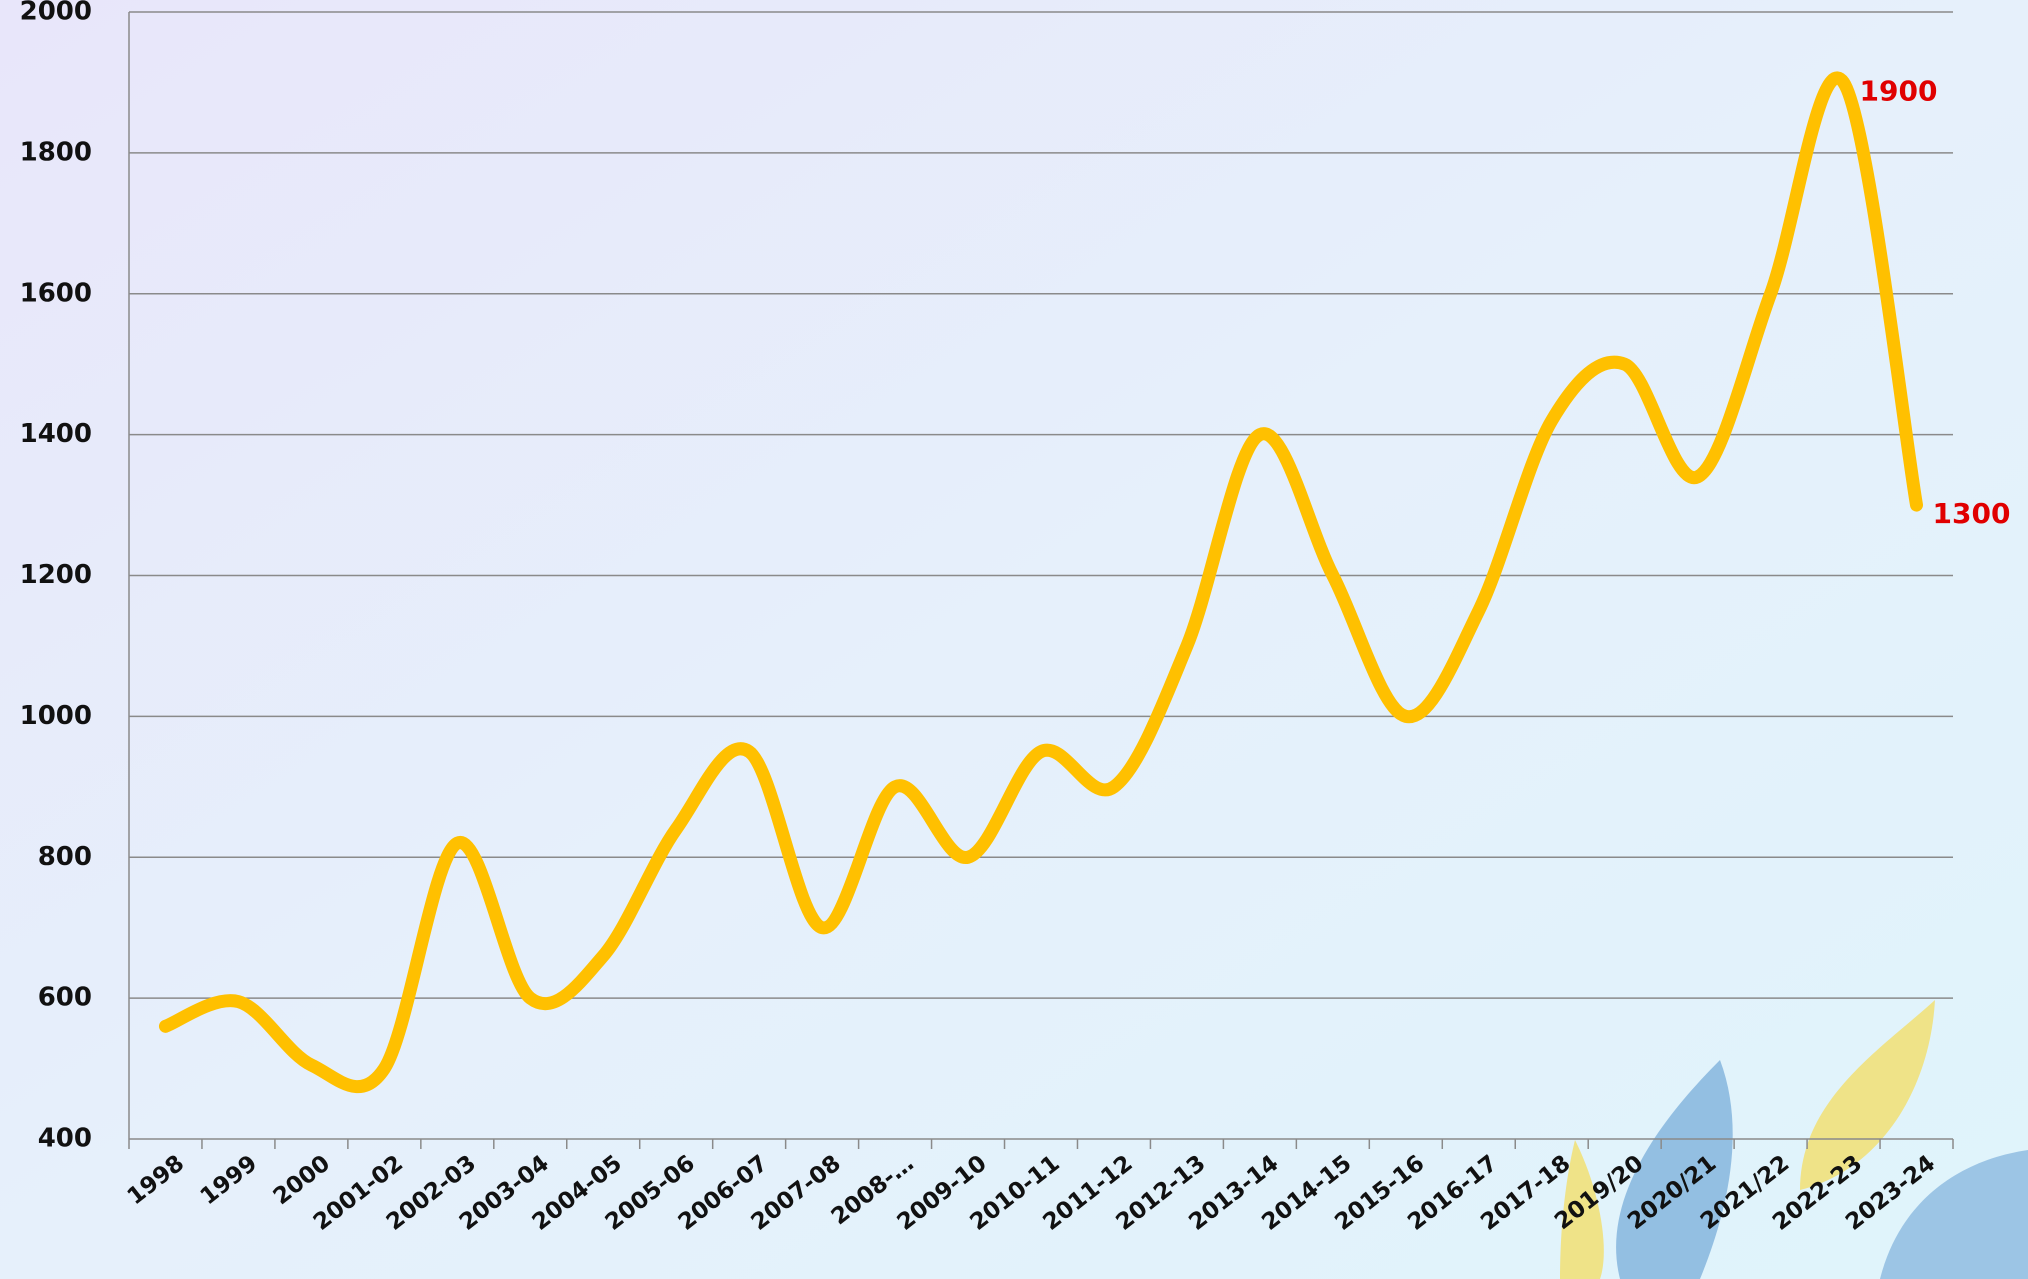 This screenshot has height=1279, width=2028. What do you see at coordinates (65, 998) in the screenshot?
I see `y-tick-label: 600` at bounding box center [65, 998].